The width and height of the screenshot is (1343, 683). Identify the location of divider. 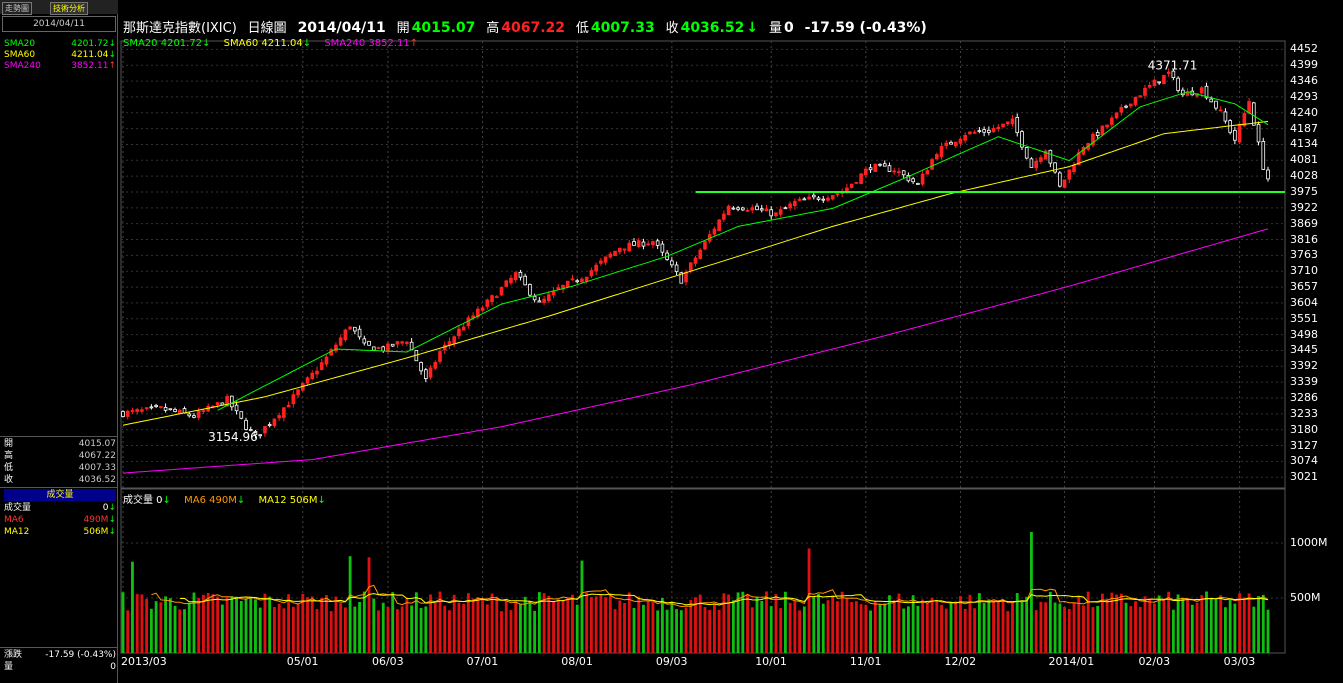
(58, 487).